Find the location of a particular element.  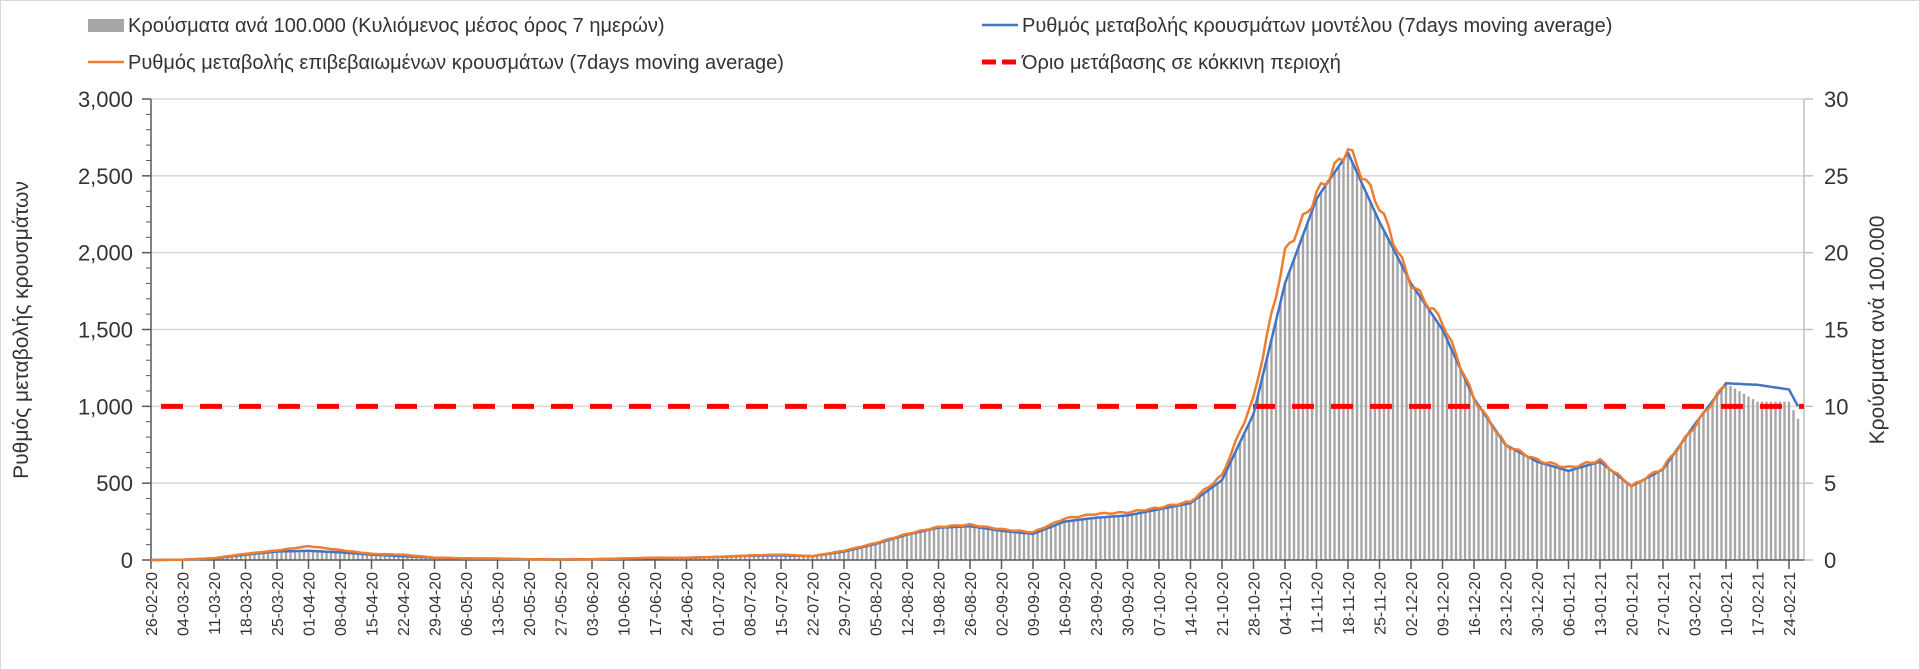

x-tick-label: 29-07-20 is located at coordinates (845, 604).